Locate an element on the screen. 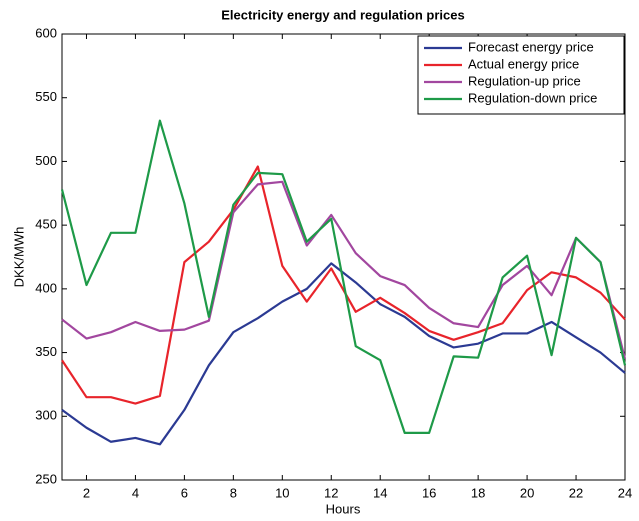 The width and height of the screenshot is (639, 521). x-tick-label: 24 is located at coordinates (625, 492).